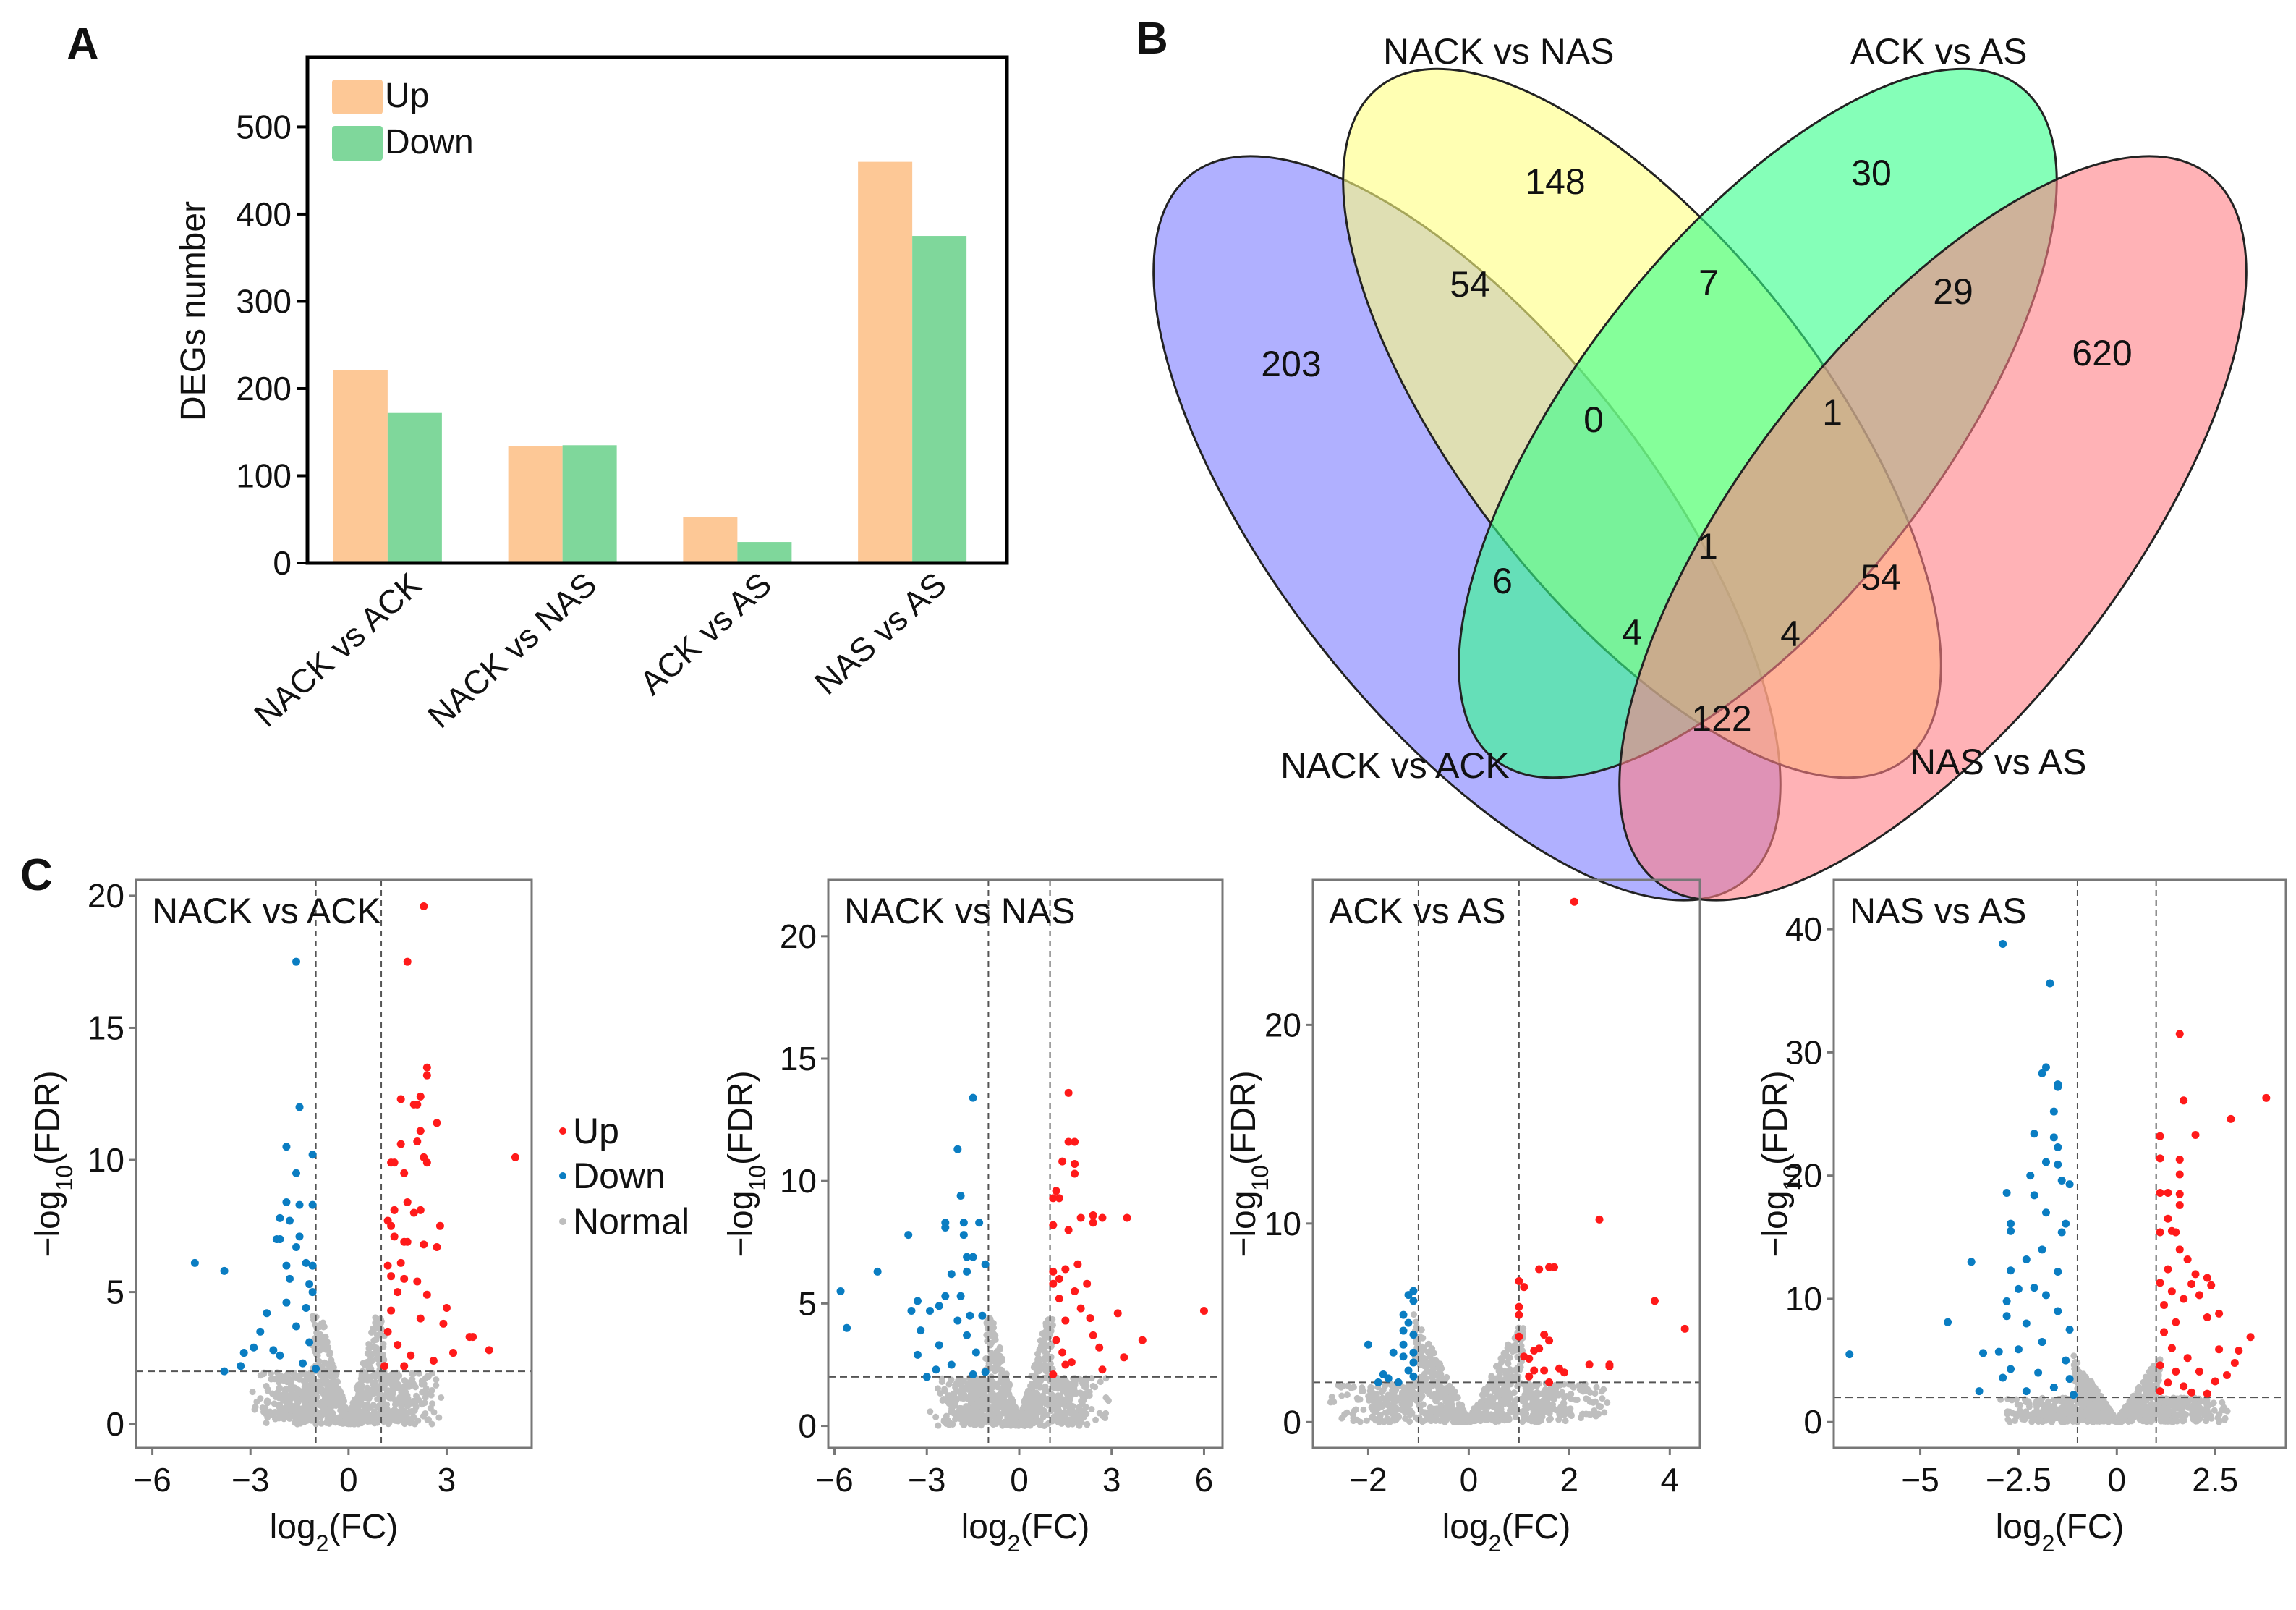 This screenshot has width=2296, height=1610. I want to click on venn-label-ack-vs-as: ACK vs AS, so click(1939, 51).